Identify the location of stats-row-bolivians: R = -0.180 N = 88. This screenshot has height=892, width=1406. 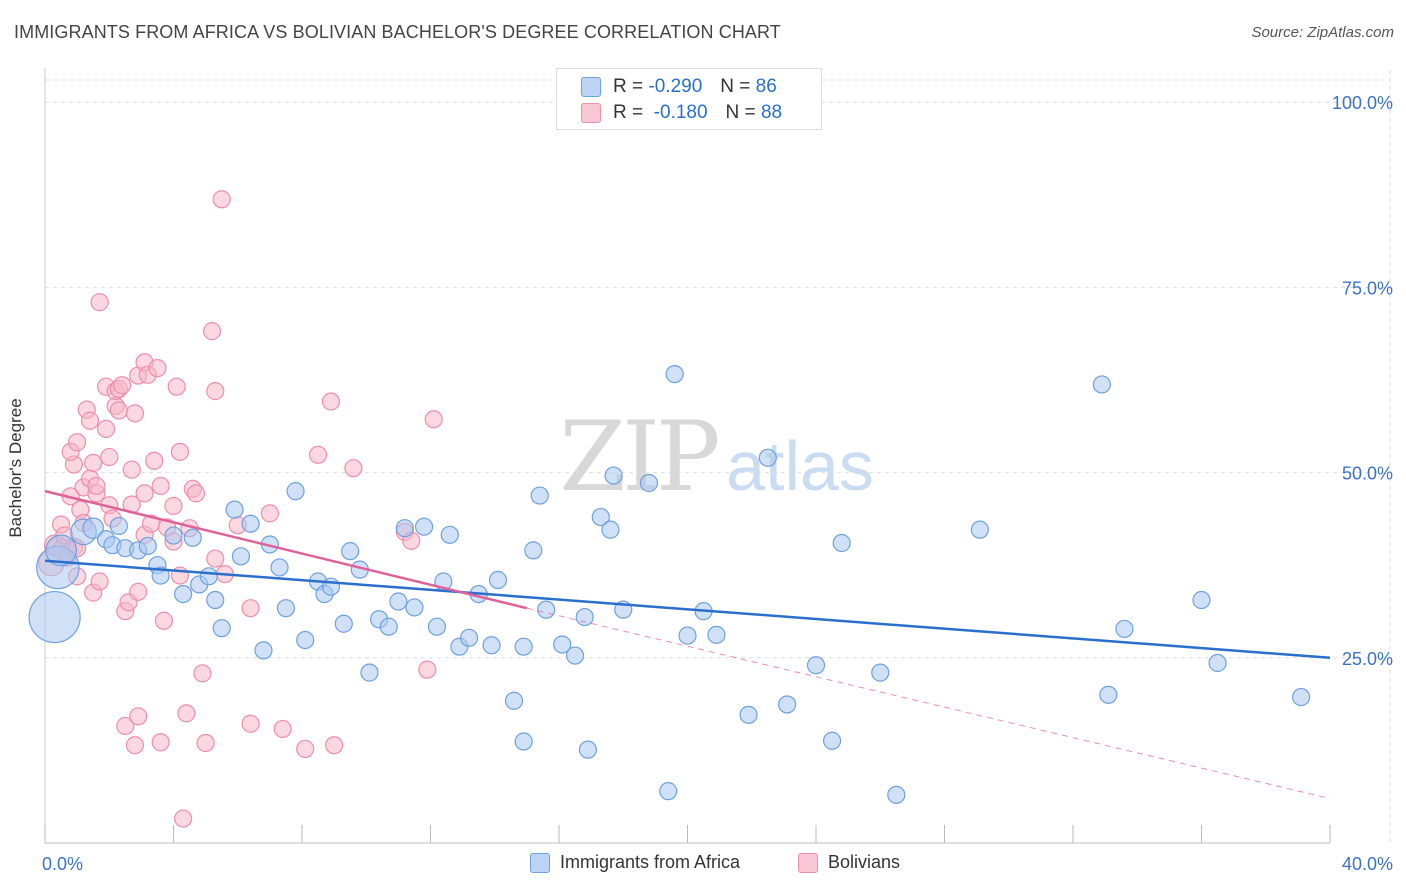
(681, 113).